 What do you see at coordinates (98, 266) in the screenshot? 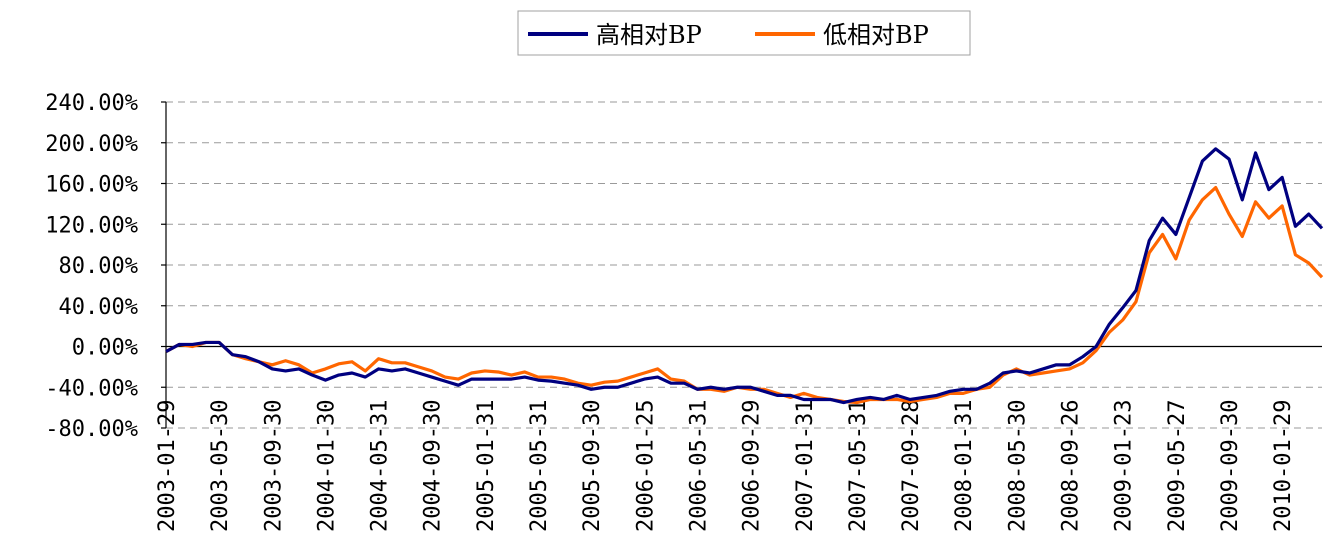
I see `y-tick-label: 80.00%` at bounding box center [98, 266].